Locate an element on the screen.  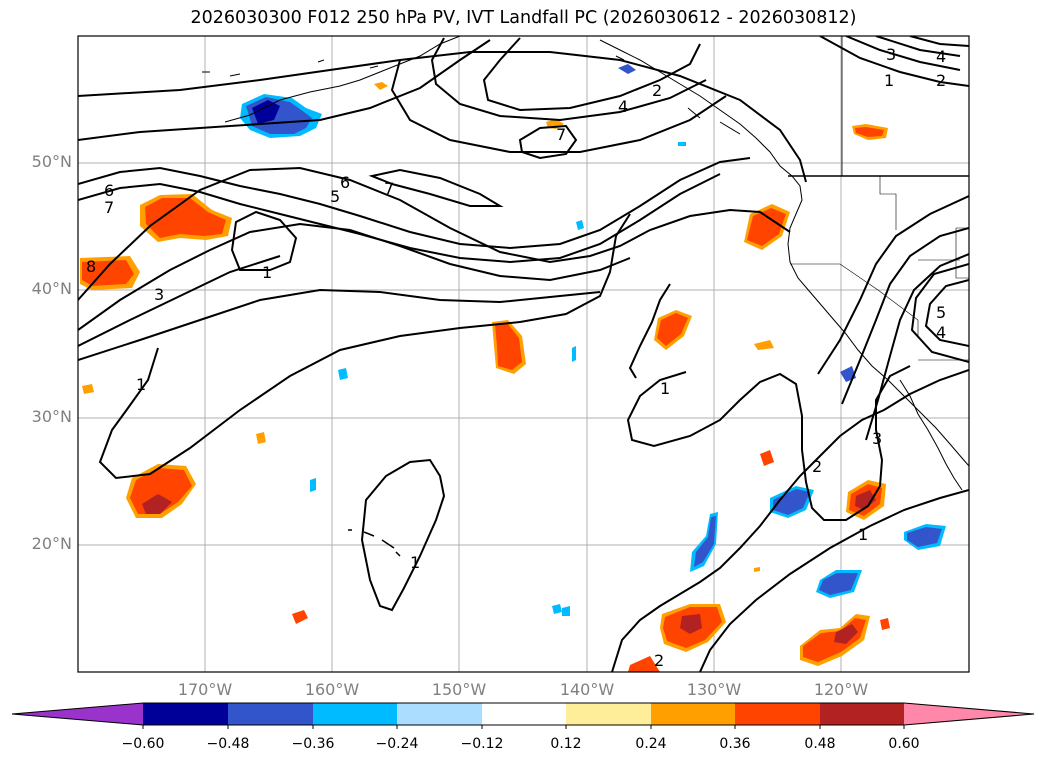
colorbar-extend-left is located at coordinates (77, 714).